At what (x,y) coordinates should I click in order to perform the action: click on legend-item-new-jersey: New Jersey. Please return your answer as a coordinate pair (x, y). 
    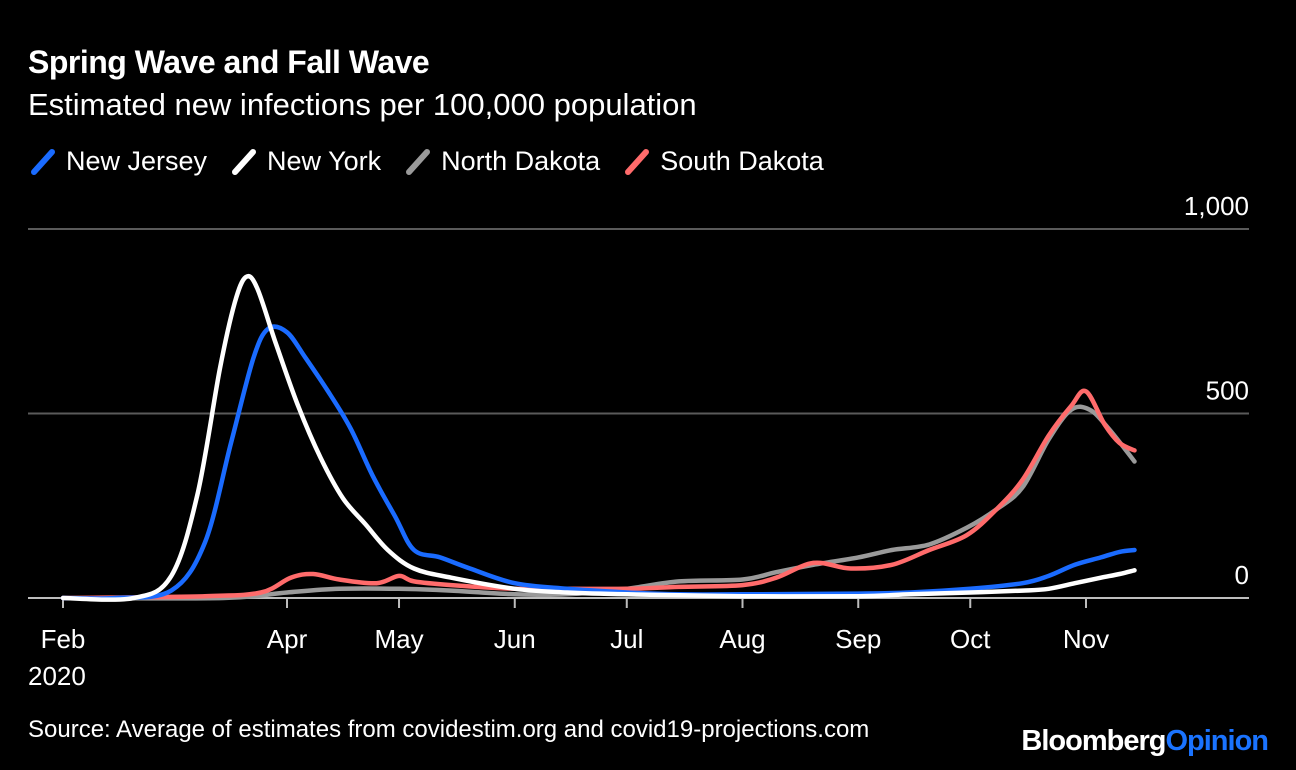
    Looking at the image, I should click on (117, 161).